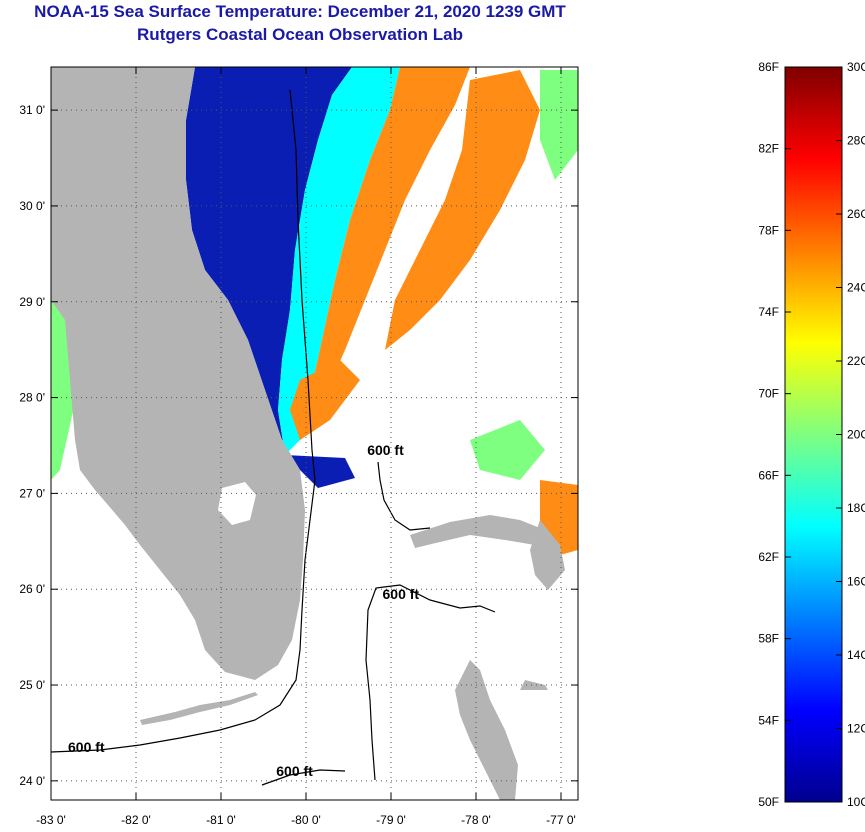 Image resolution: width=865 pixels, height=832 pixels. What do you see at coordinates (475, 531) in the screenshot?
I see `grand-bahama-land` at bounding box center [475, 531].